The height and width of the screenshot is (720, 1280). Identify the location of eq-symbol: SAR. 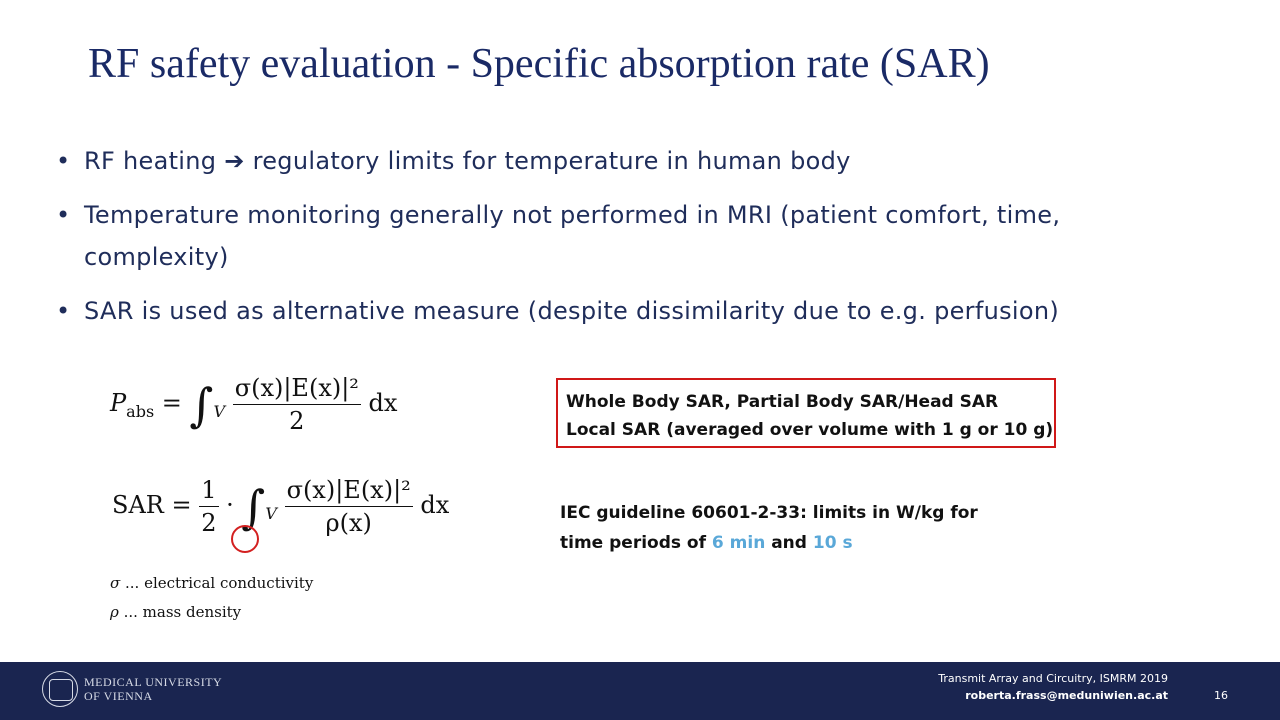
(138, 505).